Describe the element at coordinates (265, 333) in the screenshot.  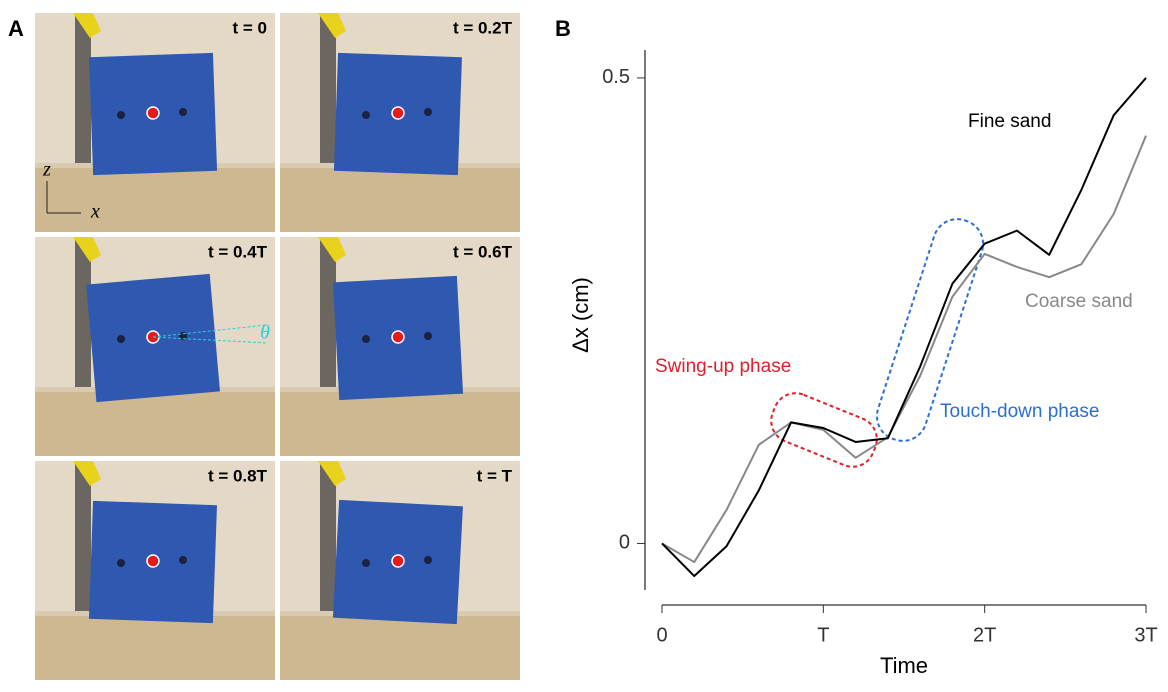
I see `angle-label: θ` at that location.